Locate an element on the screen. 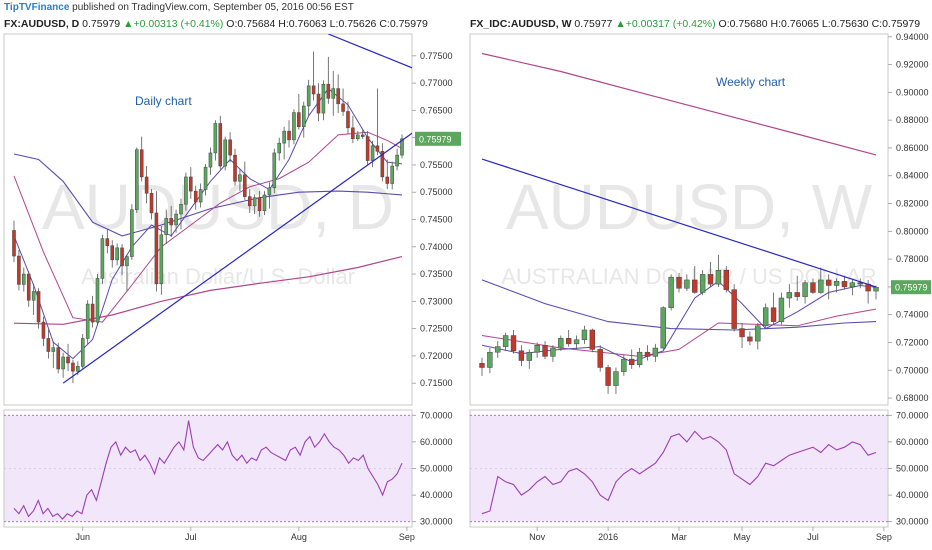 The height and width of the screenshot is (550, 932). x-tick-label: Nov is located at coordinates (537, 537).